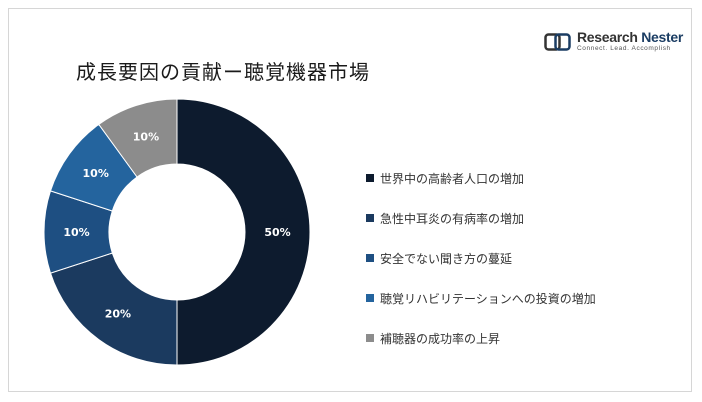 The height and width of the screenshot is (402, 702). I want to click on logo-tagline: Connect. Lead. Accomplish, so click(624, 48).